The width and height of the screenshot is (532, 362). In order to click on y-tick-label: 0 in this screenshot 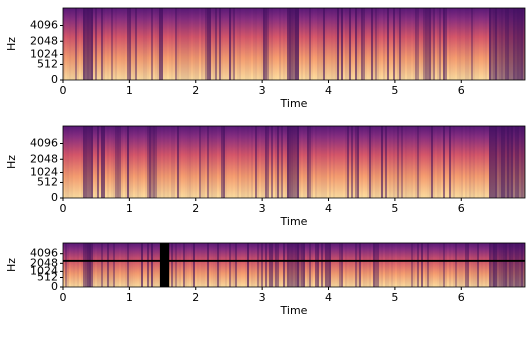, I will do `click(54, 197)`.